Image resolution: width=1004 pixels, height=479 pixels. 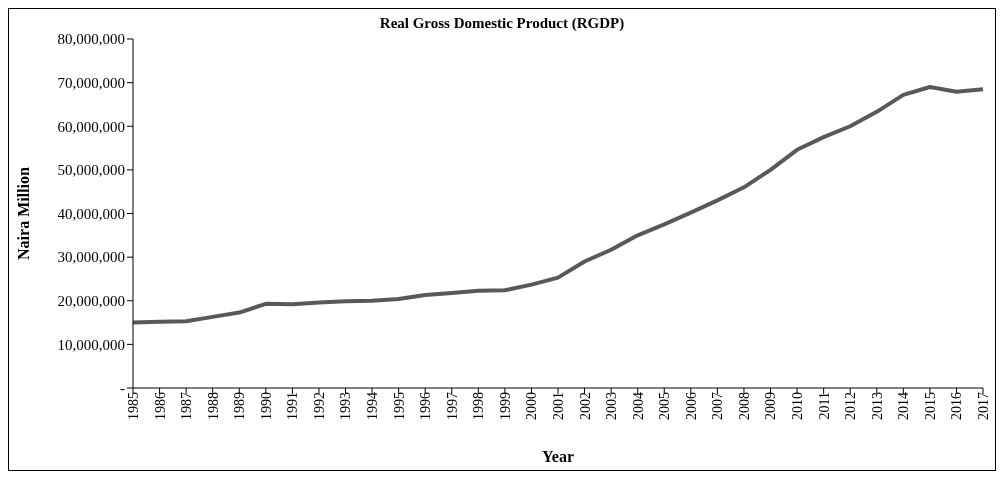 What do you see at coordinates (904, 406) in the screenshot?
I see `x-tick-label: 2014` at bounding box center [904, 406].